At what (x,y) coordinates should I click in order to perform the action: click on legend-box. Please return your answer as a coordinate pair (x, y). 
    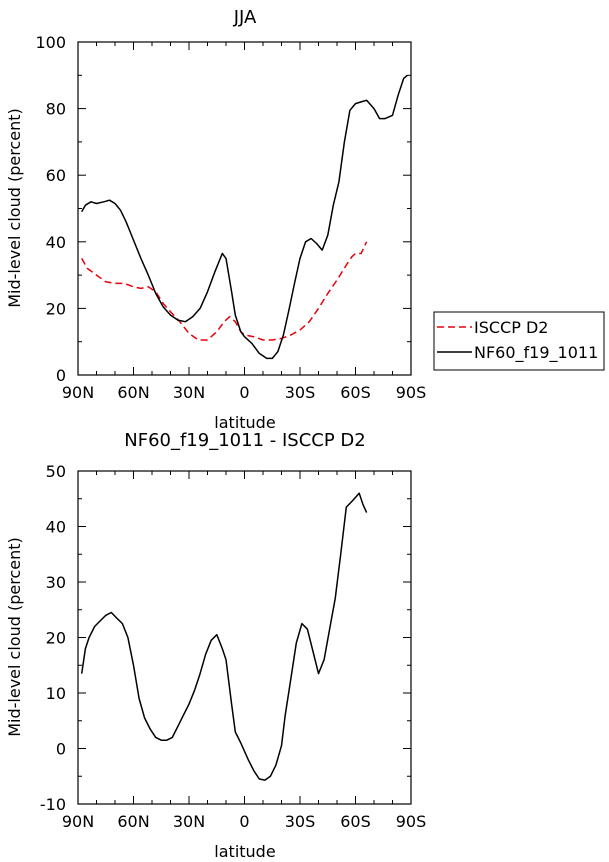
    Looking at the image, I should click on (519, 341).